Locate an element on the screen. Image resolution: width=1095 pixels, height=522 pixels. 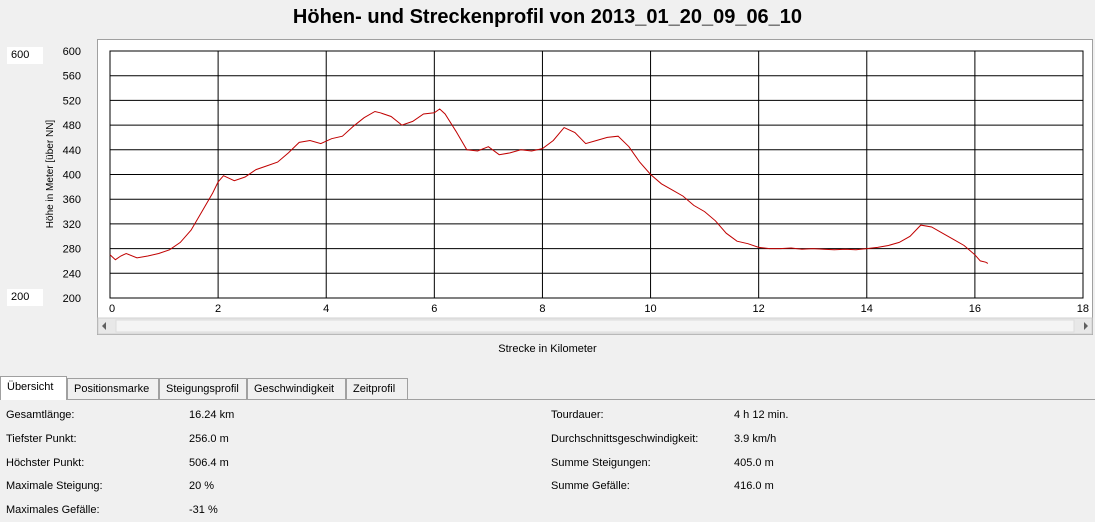
x-tick-label: 10 is located at coordinates (650, 309).